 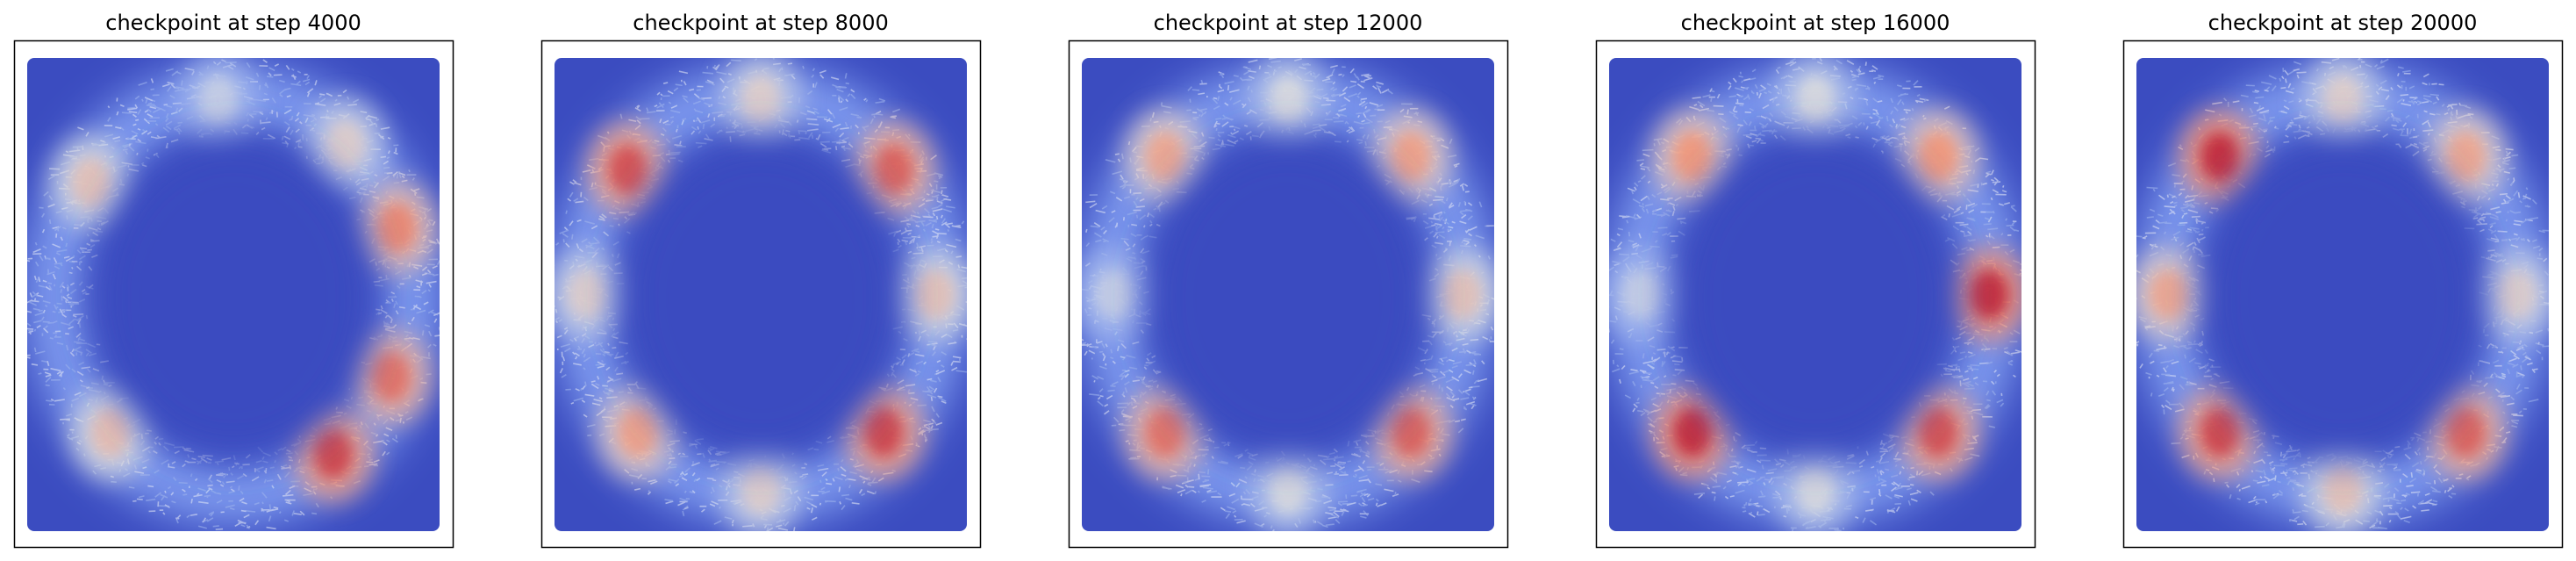 I want to click on panel-title: checkpoint at step 8000, so click(x=760, y=23).